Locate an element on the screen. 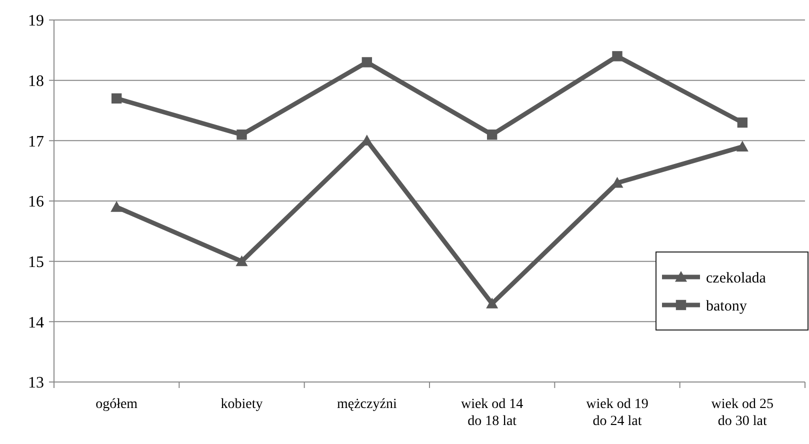  x-tick-label: wiek od 14 do 18 lat is located at coordinates (492, 413).